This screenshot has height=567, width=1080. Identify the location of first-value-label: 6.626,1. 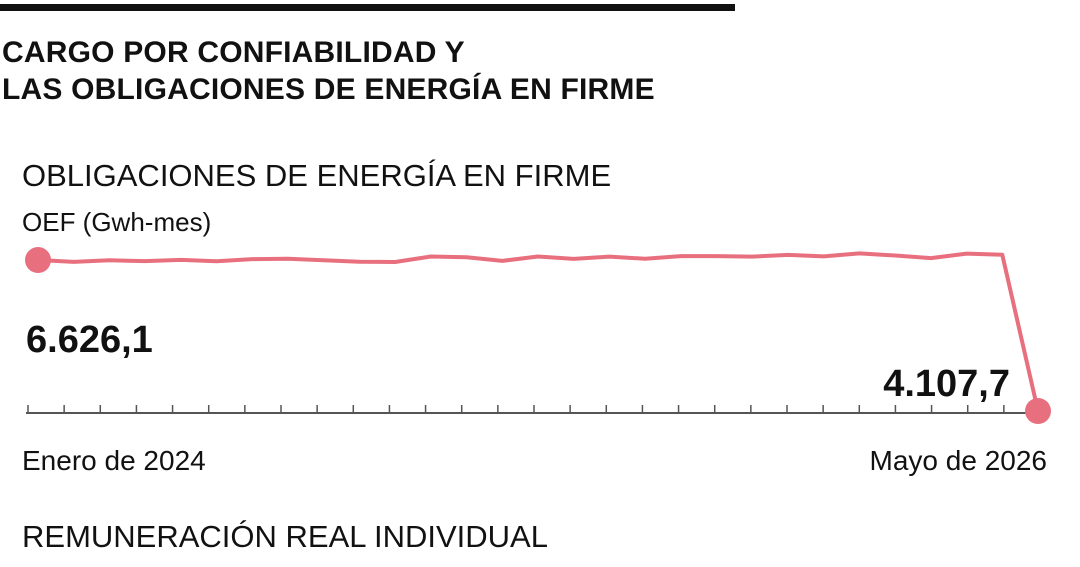
(89, 340).